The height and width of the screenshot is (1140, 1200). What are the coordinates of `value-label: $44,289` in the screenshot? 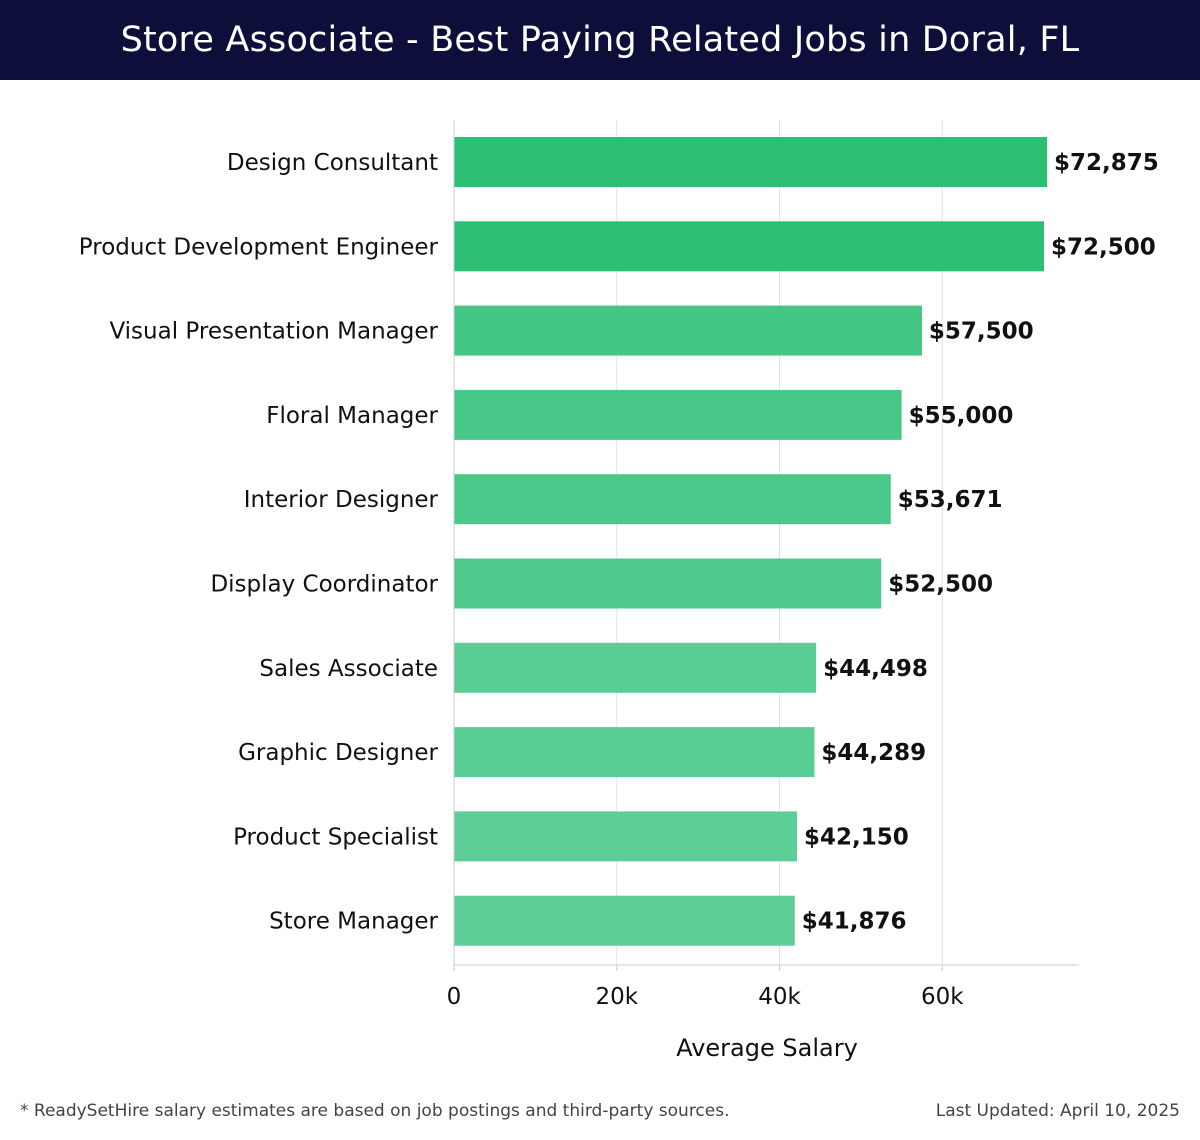 It's located at (873, 753).